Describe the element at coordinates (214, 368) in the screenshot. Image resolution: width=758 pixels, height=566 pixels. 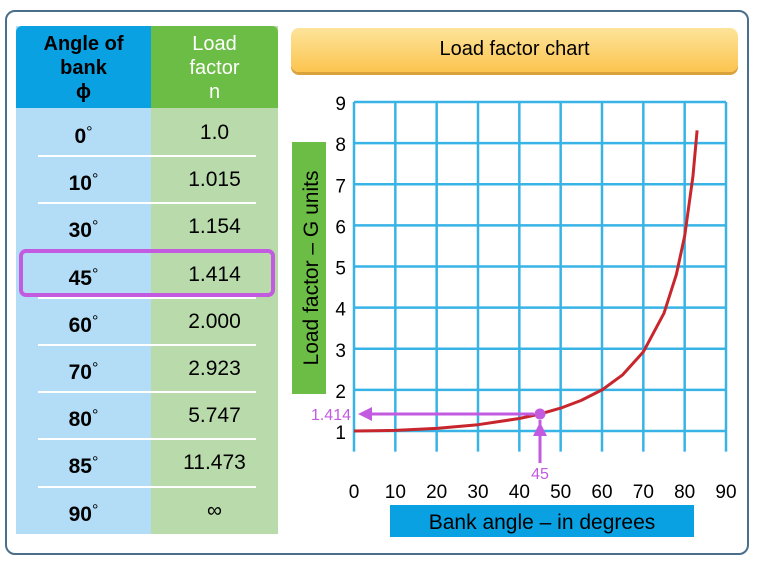
I see `load-factor-cell: 2.923` at that location.